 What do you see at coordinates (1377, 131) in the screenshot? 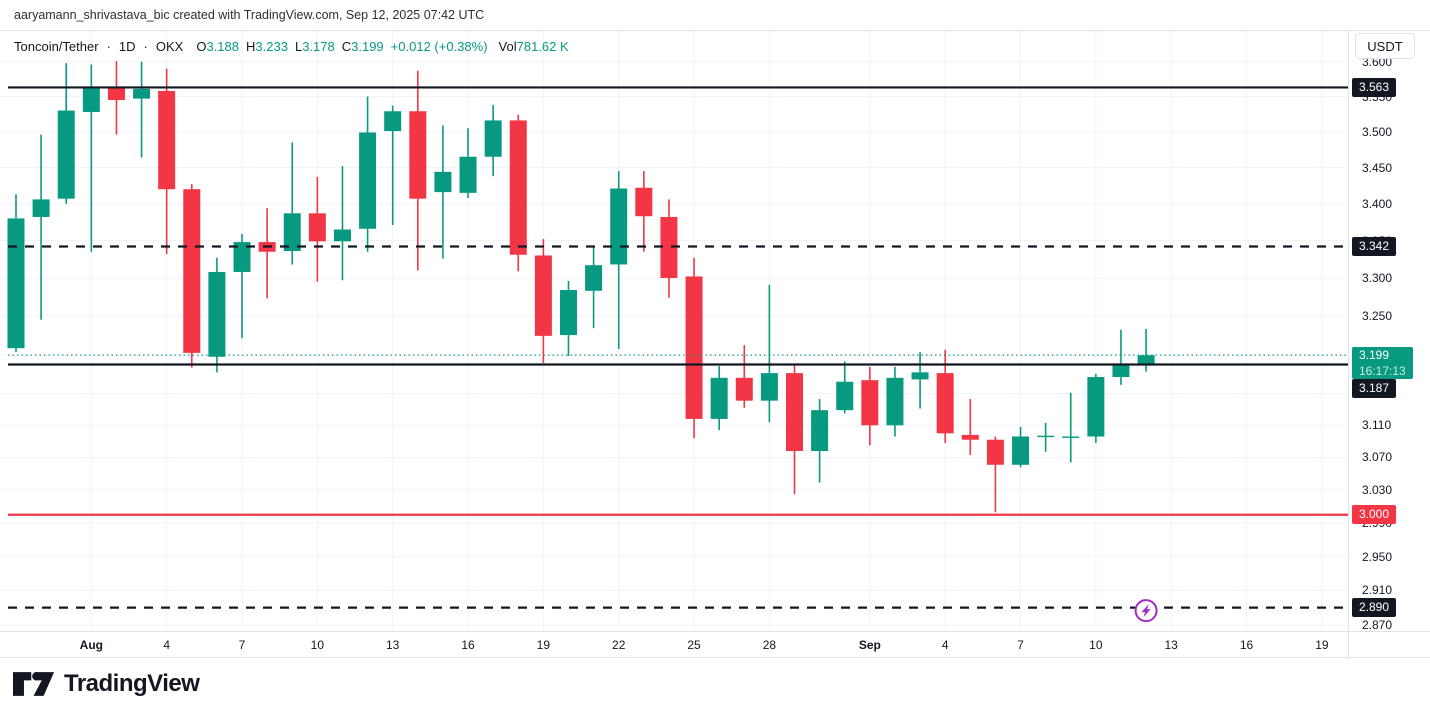
I see `price-axis-tick: 3.500` at bounding box center [1377, 131].